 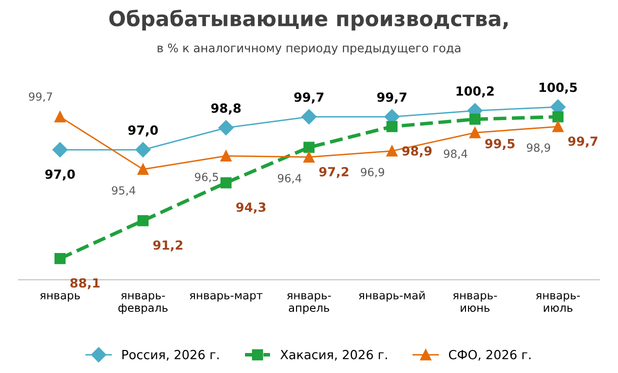 I want to click on data-label: 98,8, so click(x=226, y=108).